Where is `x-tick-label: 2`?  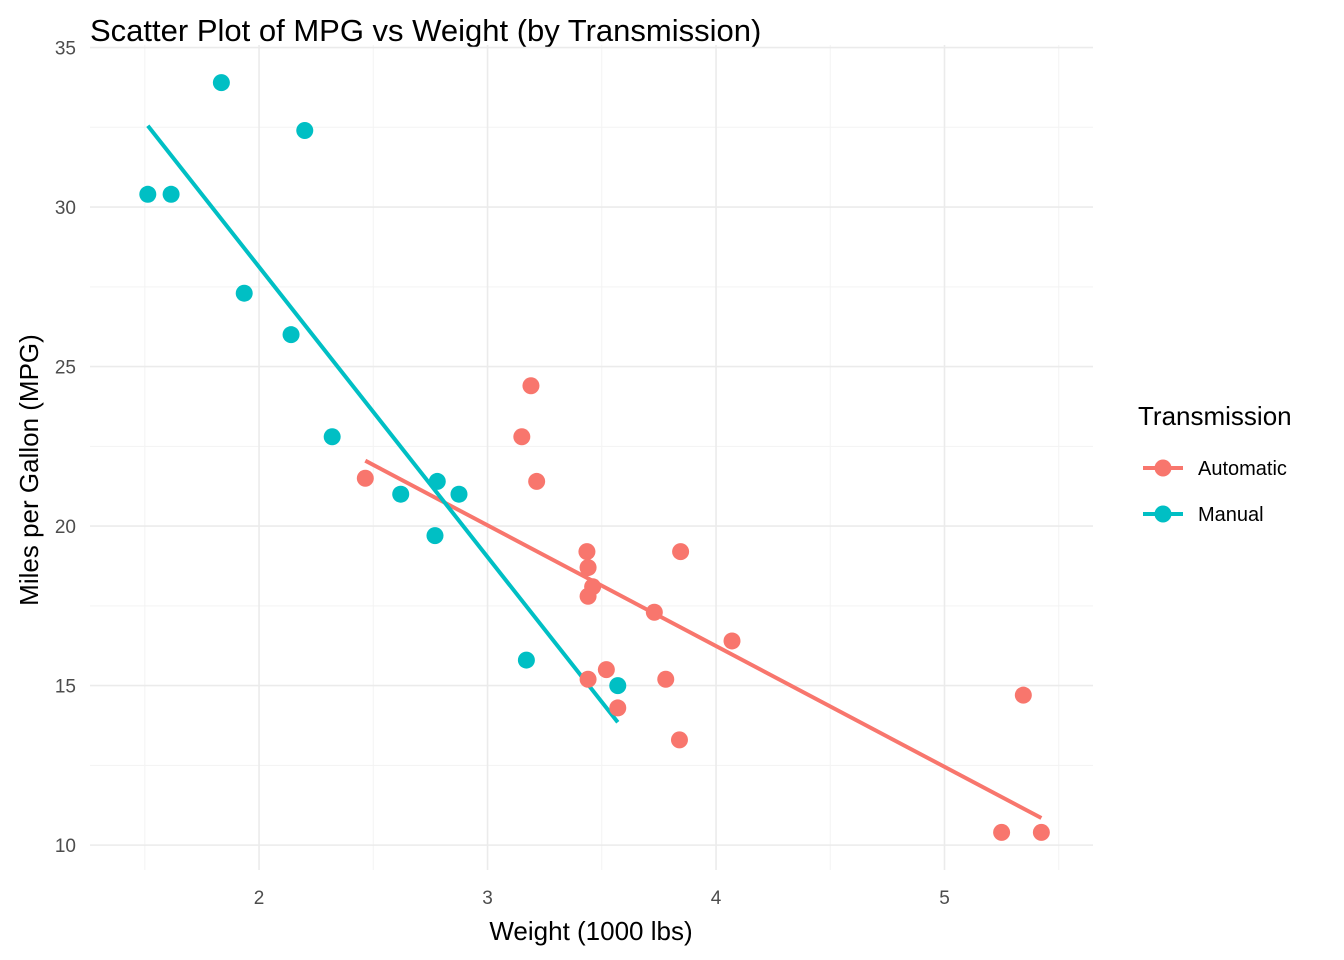
x-tick-label: 2 is located at coordinates (259, 898).